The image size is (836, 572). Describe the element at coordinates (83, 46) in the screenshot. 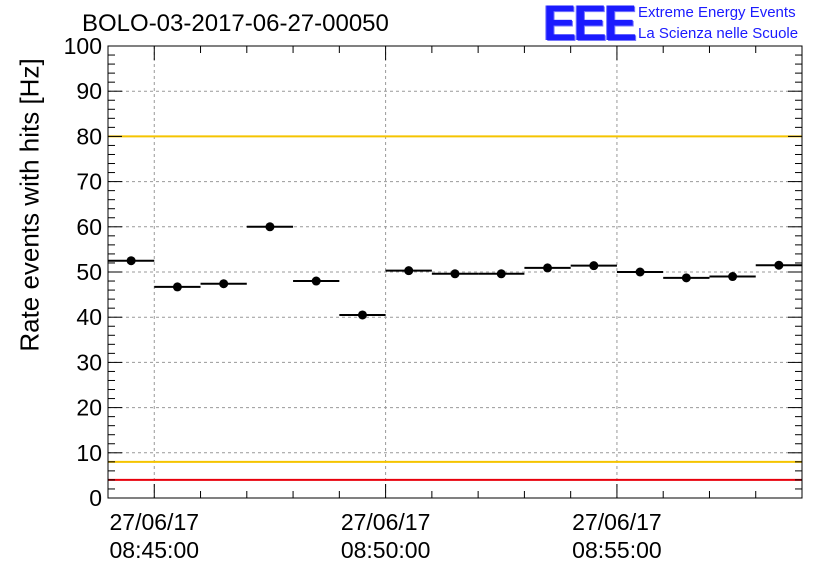

I see `y-tick-label: 100` at that location.